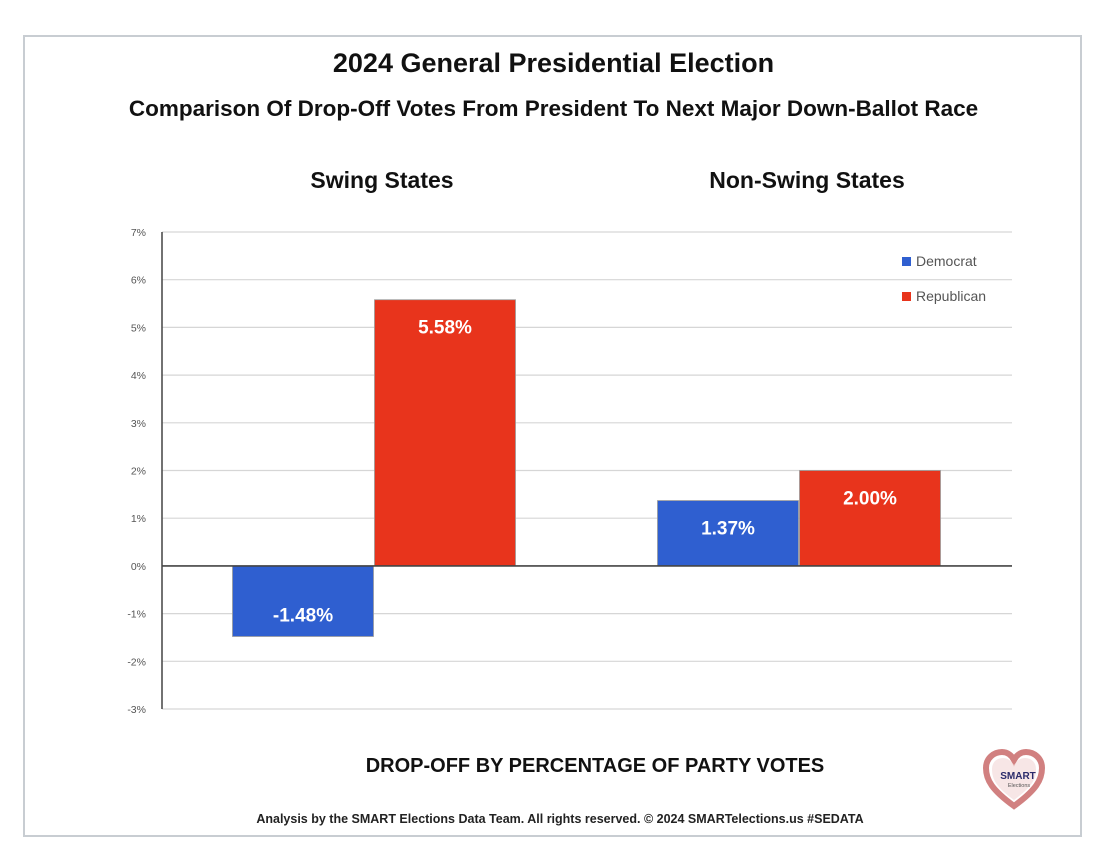  Describe the element at coordinates (136, 615) in the screenshot. I see `y-tick-label: -1%` at that location.